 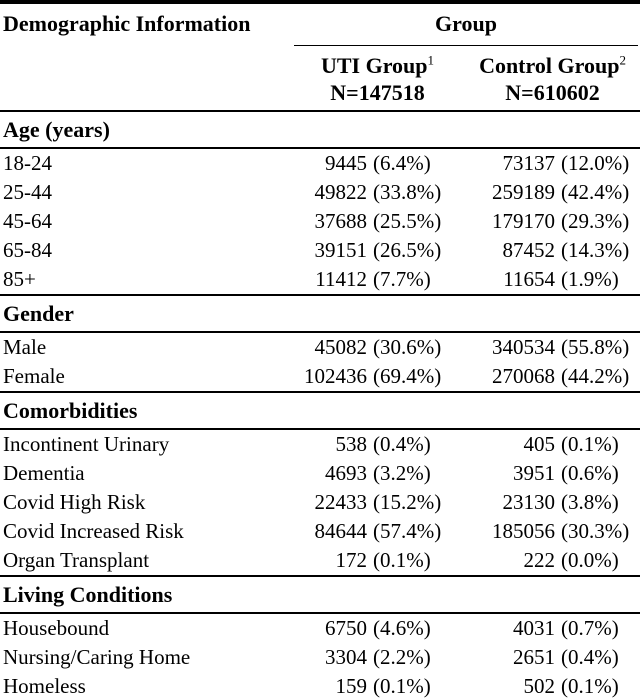 What do you see at coordinates (534, 657) in the screenshot?
I see `control-count-value: 2651` at bounding box center [534, 657].